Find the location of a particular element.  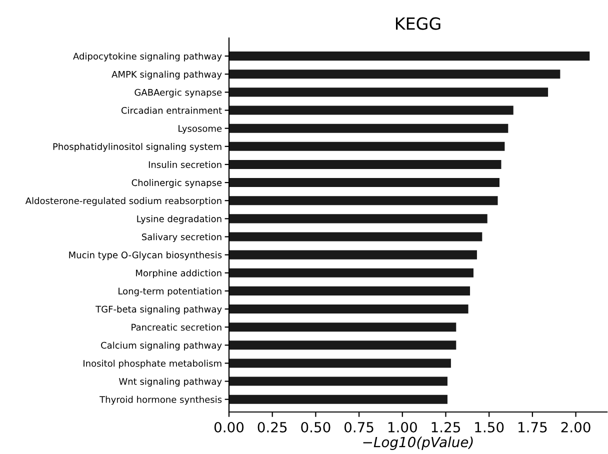

y-tick-label: AMPK signaling pathway is located at coordinates (167, 75).